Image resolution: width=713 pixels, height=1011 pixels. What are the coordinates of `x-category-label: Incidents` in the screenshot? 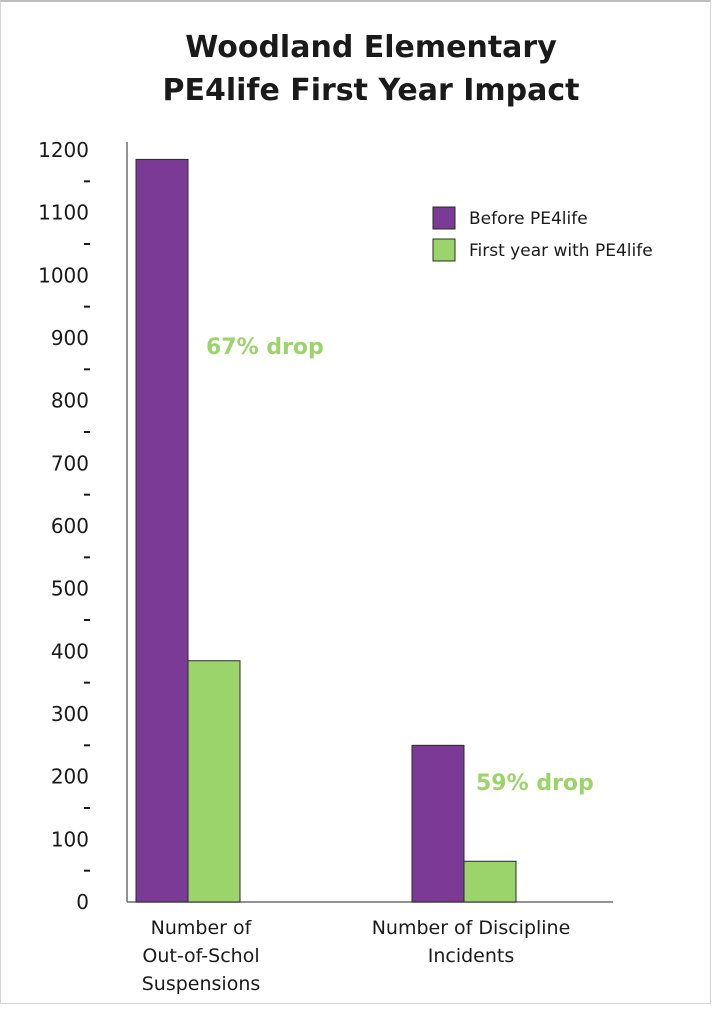 It's located at (471, 956).